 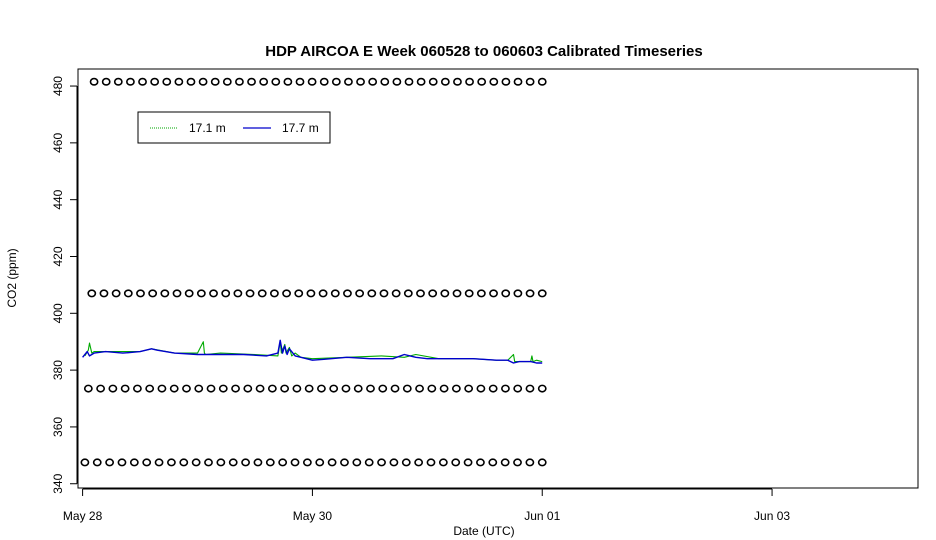 What do you see at coordinates (483, 531) in the screenshot?
I see `x-axis-label: Date (UTC)` at bounding box center [483, 531].